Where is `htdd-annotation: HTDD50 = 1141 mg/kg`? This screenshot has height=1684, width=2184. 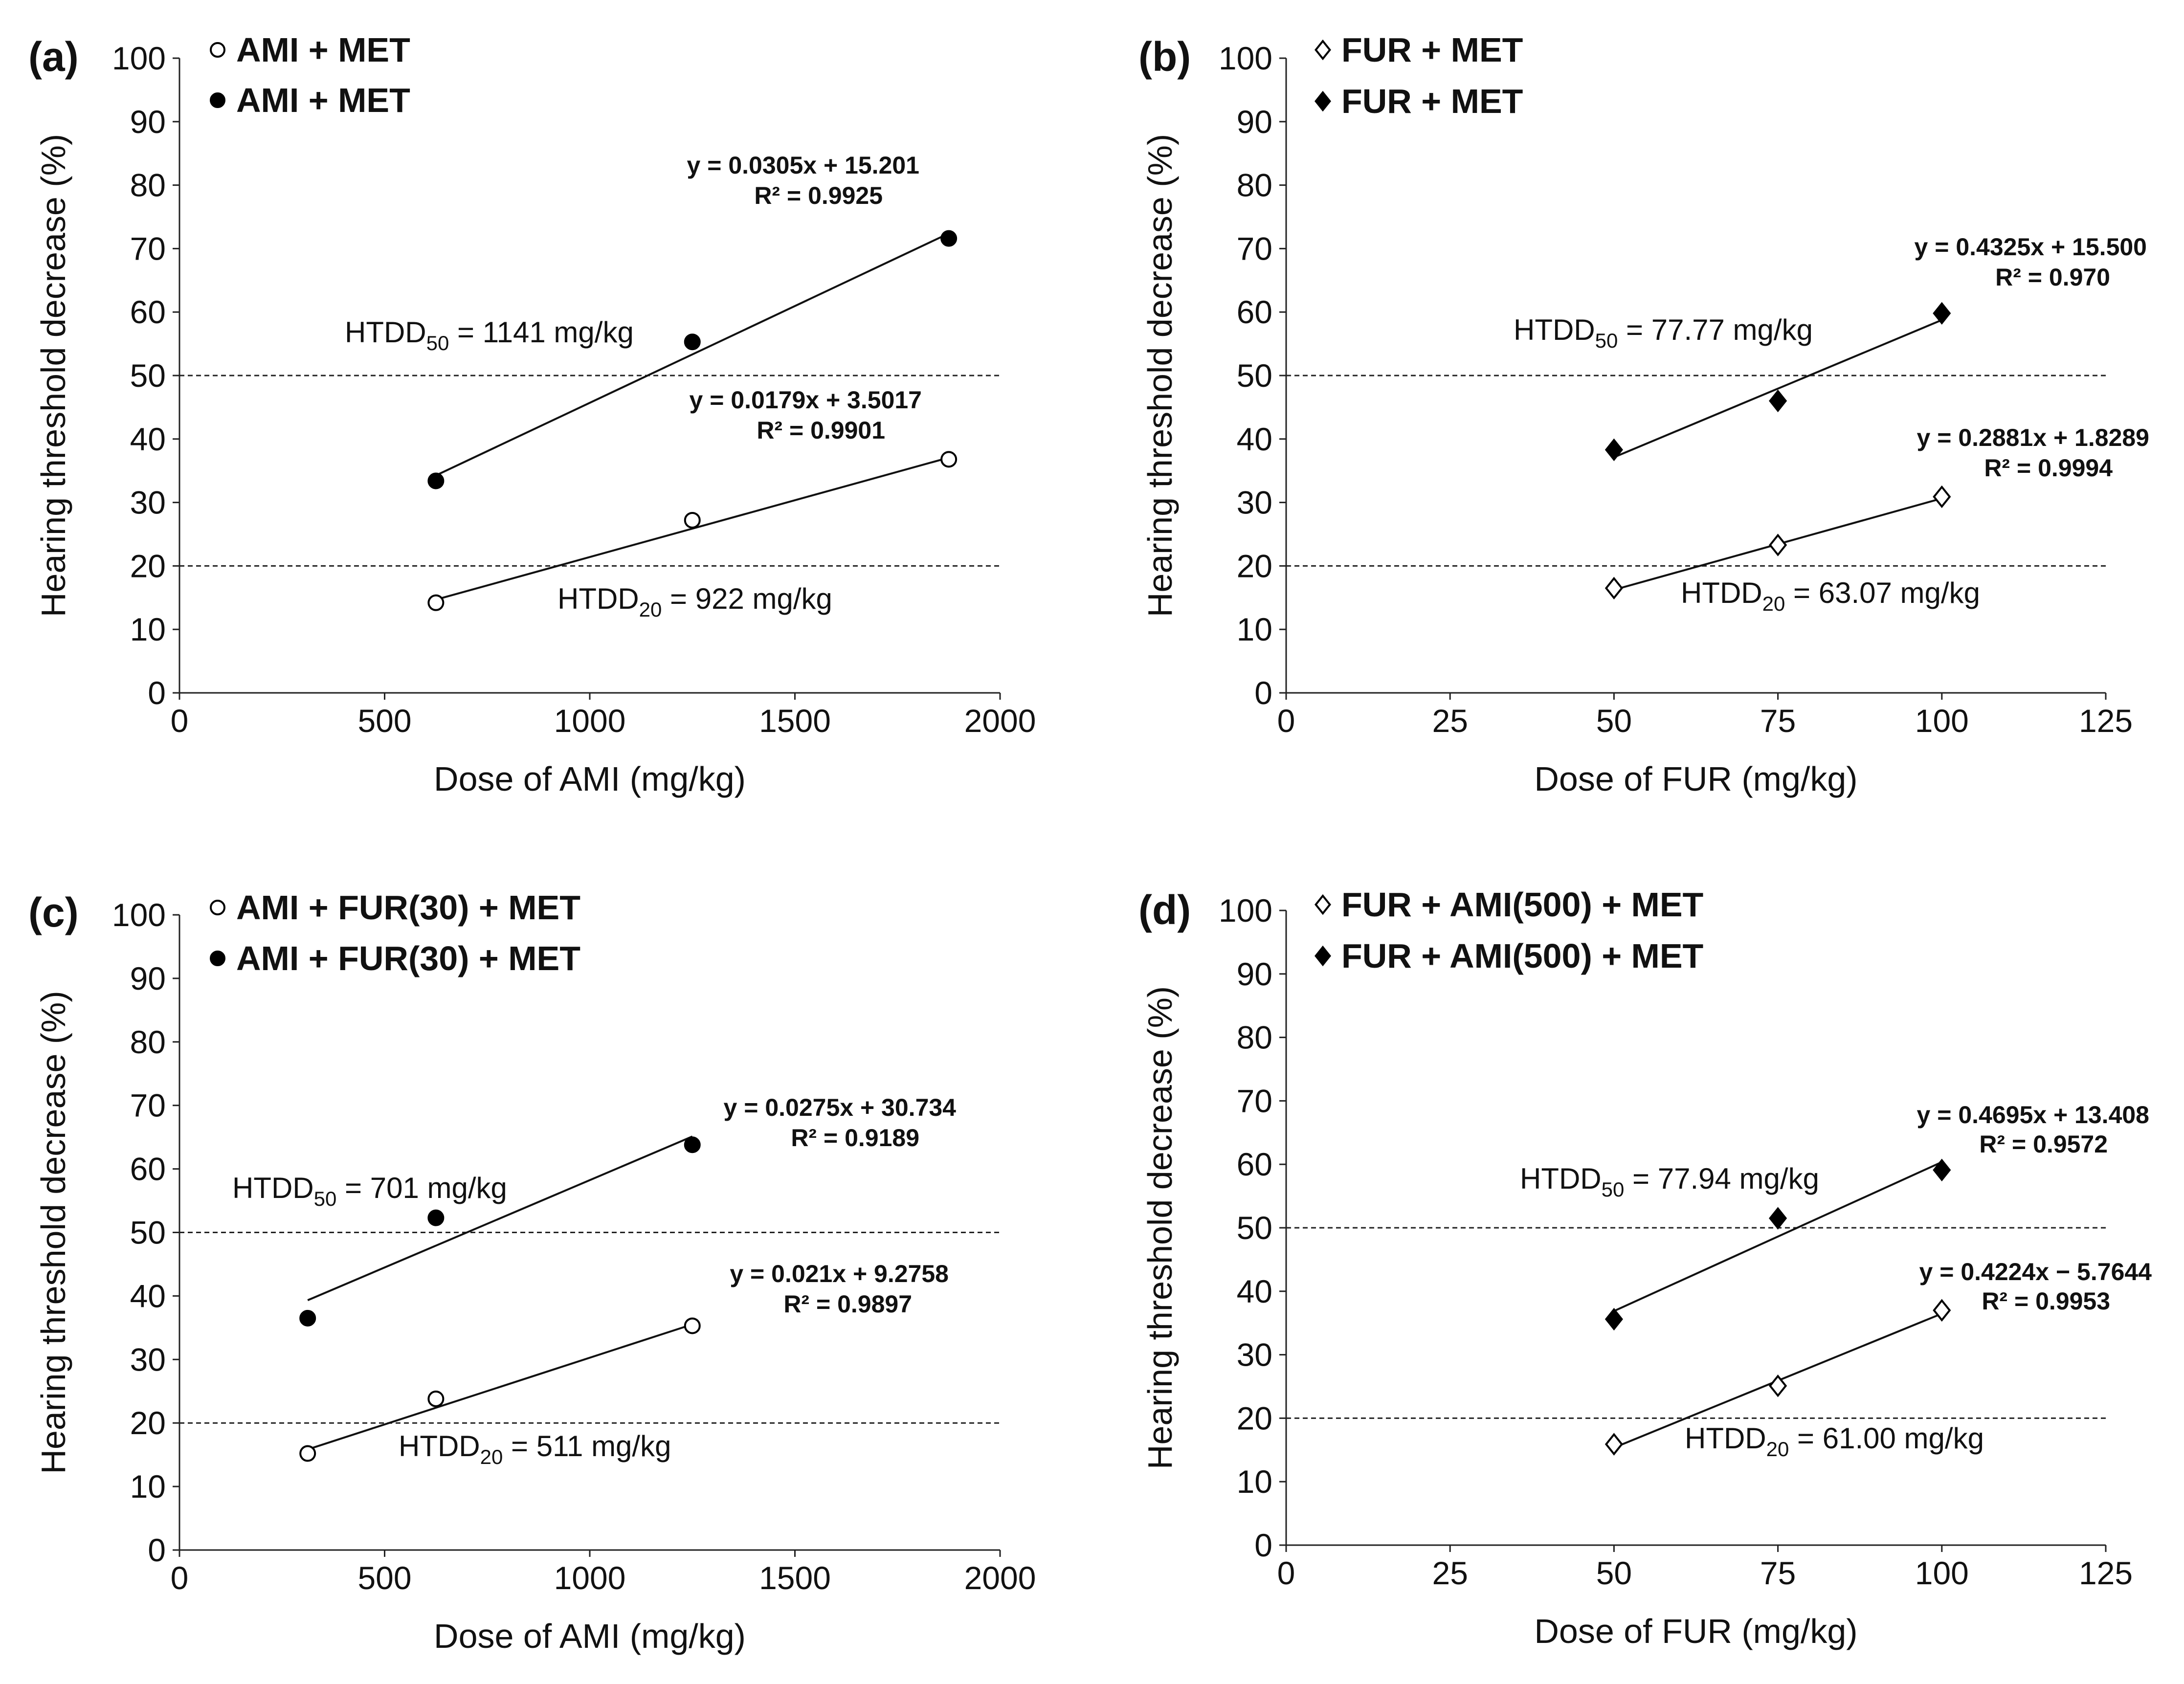 htdd-annotation: HTDD50 = 1141 mg/kg is located at coordinates (489, 335).